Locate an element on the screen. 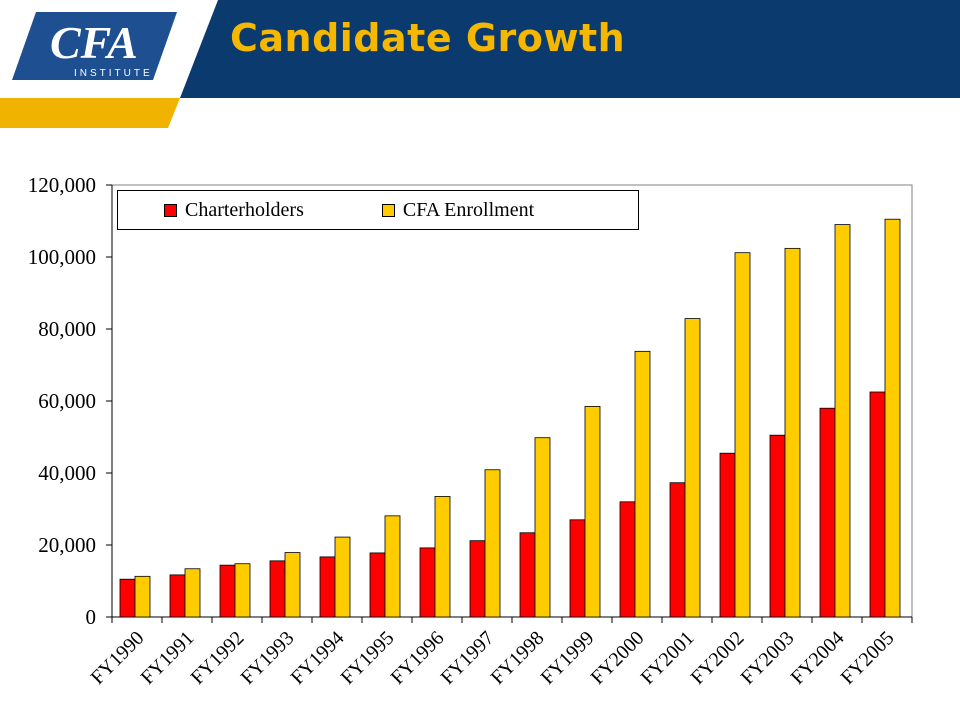  bar-charterholders-fy1999 is located at coordinates (577, 568).